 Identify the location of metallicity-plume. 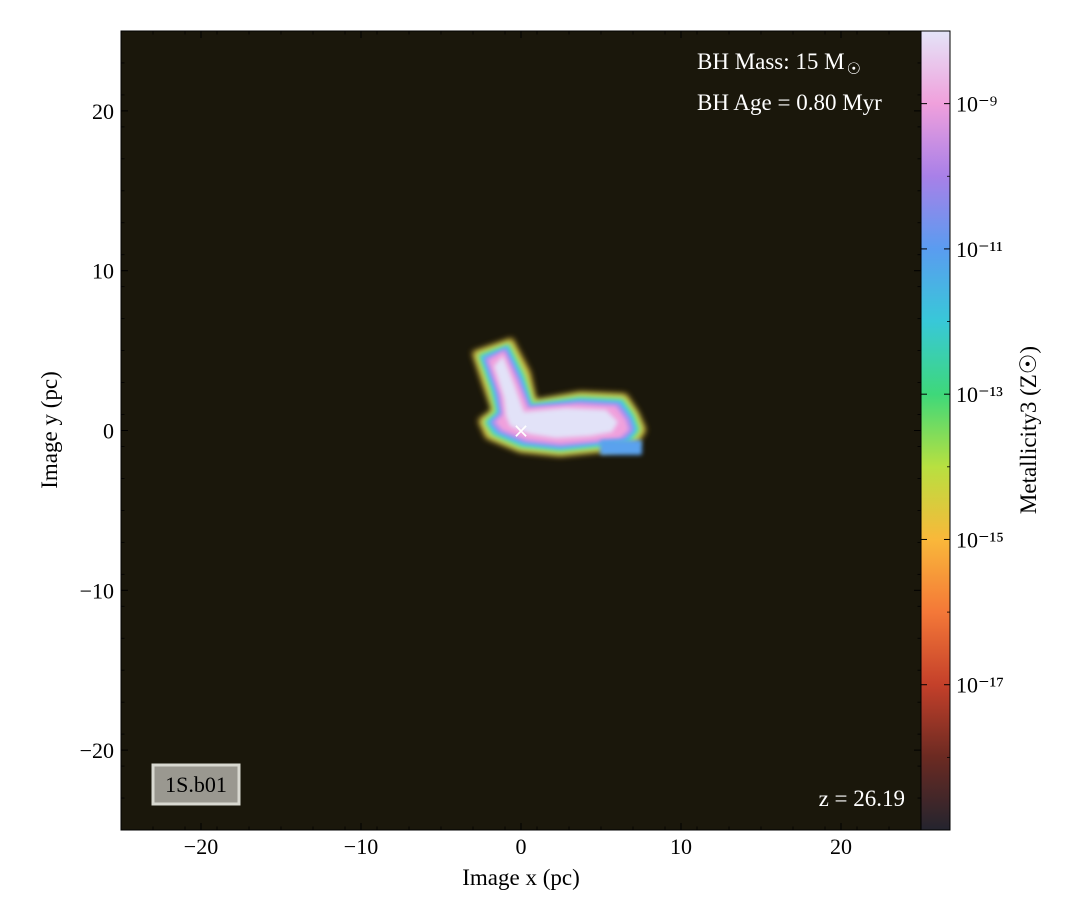
(559, 397).